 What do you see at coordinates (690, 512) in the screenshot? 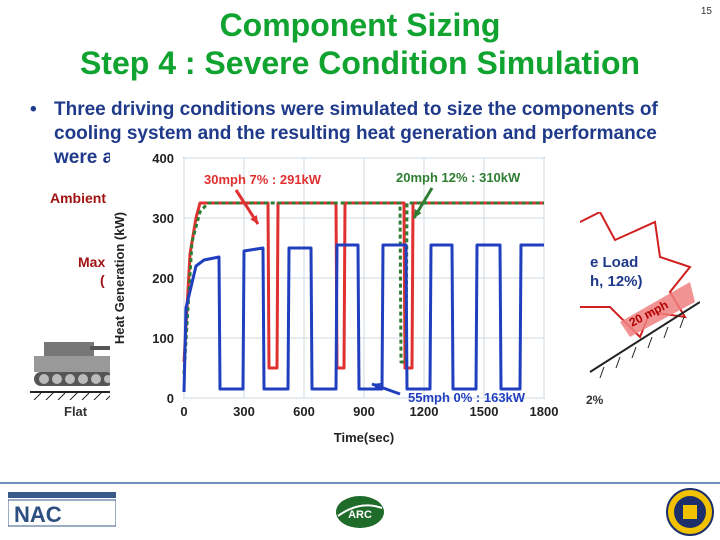
I see `university-seal` at bounding box center [690, 512].